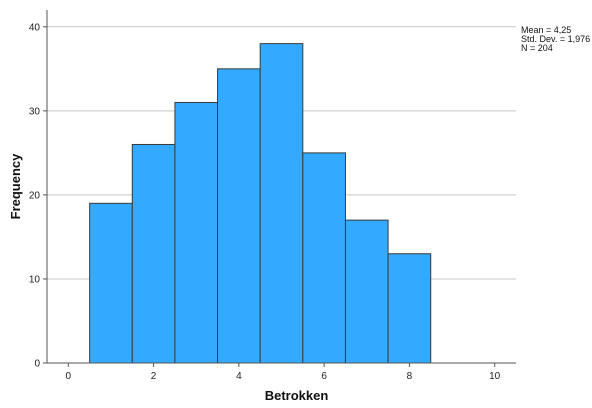 This screenshot has width=592, height=408. Describe the element at coordinates (239, 376) in the screenshot. I see `x-tick-label-4: 4` at that location.